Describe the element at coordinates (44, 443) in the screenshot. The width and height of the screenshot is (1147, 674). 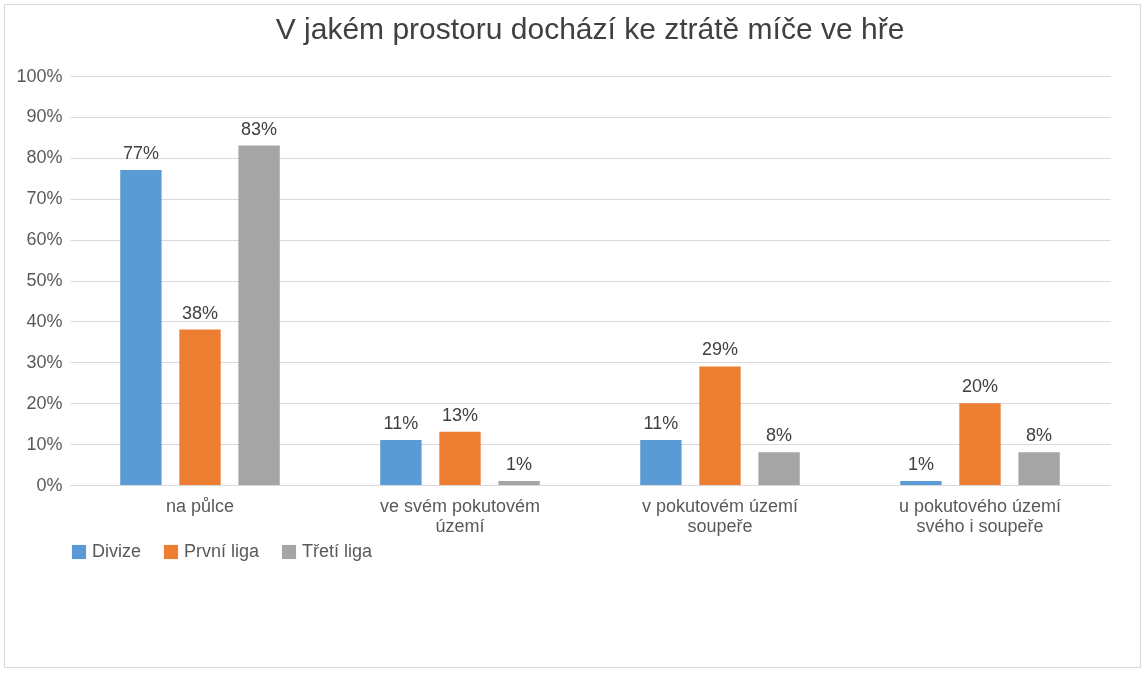
I see `y-tick-label: 10%` at that location.